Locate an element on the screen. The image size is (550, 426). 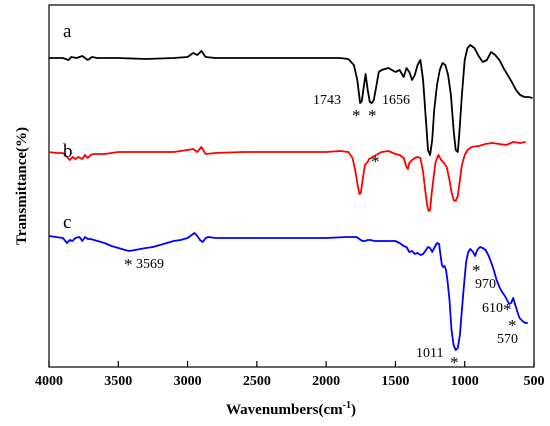
x-tick-label: 4000 is located at coordinates (49, 381).